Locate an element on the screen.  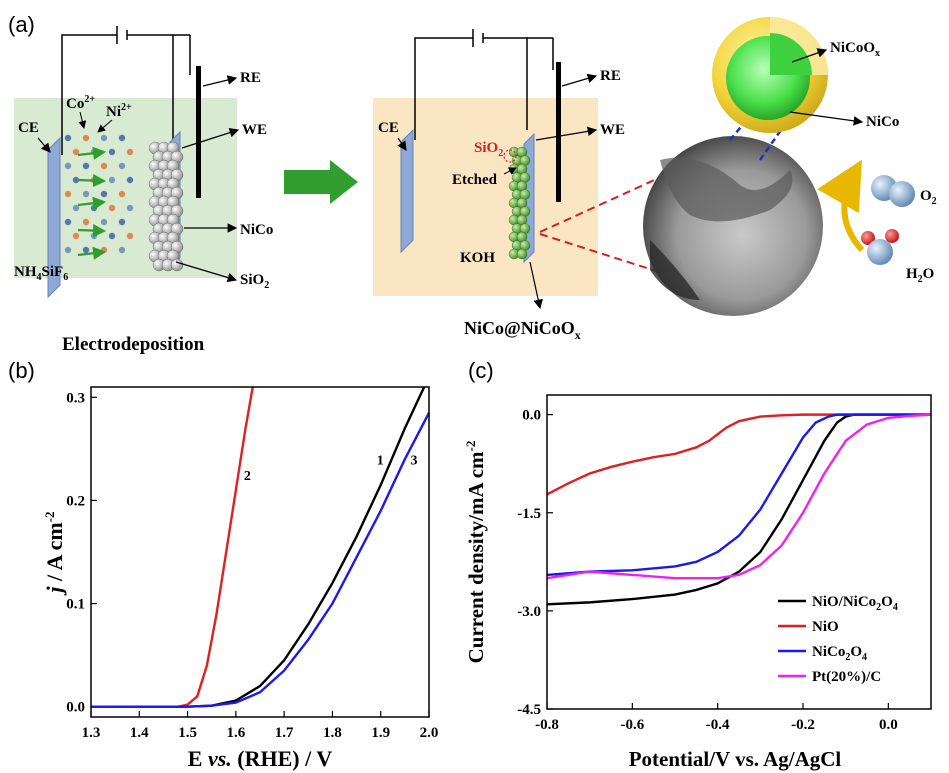
legend-label: NiCo2O4 is located at coordinates (839, 653).